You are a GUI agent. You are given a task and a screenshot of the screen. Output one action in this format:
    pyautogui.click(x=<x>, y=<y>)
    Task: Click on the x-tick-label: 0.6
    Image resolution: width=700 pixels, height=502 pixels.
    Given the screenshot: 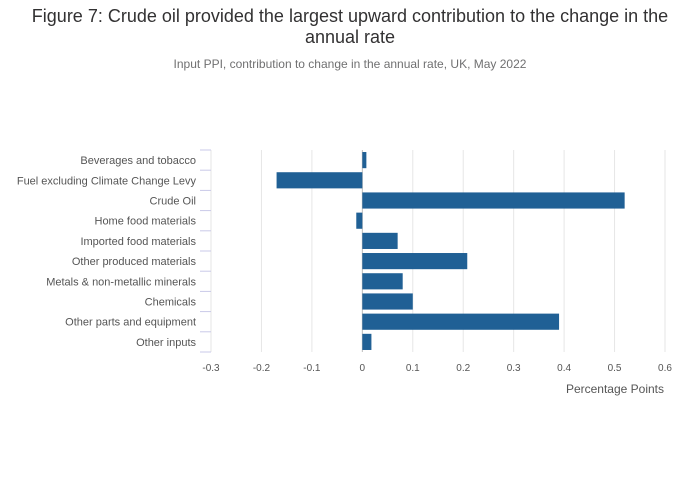 What is the action you would take?
    pyautogui.click(x=665, y=368)
    